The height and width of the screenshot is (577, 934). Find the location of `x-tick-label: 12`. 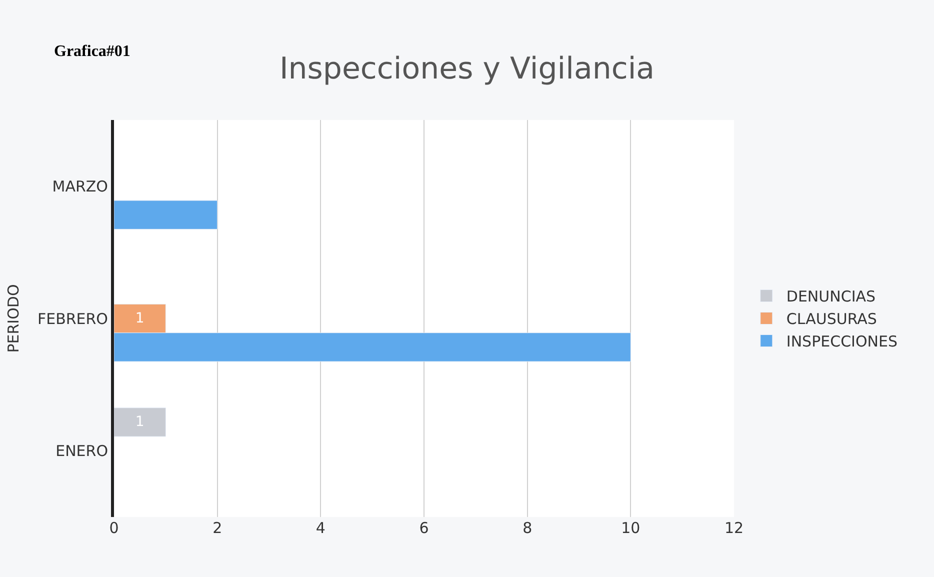

x-tick-label: 12 is located at coordinates (734, 528).